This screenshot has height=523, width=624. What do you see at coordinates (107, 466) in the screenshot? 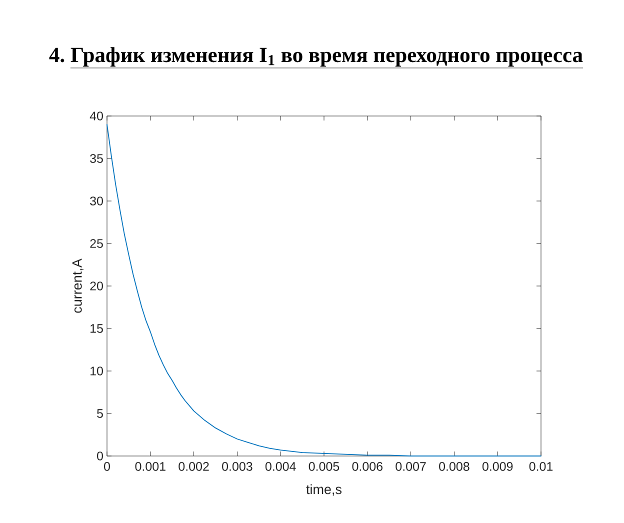
I see `x-tick-label: 0` at bounding box center [107, 466].